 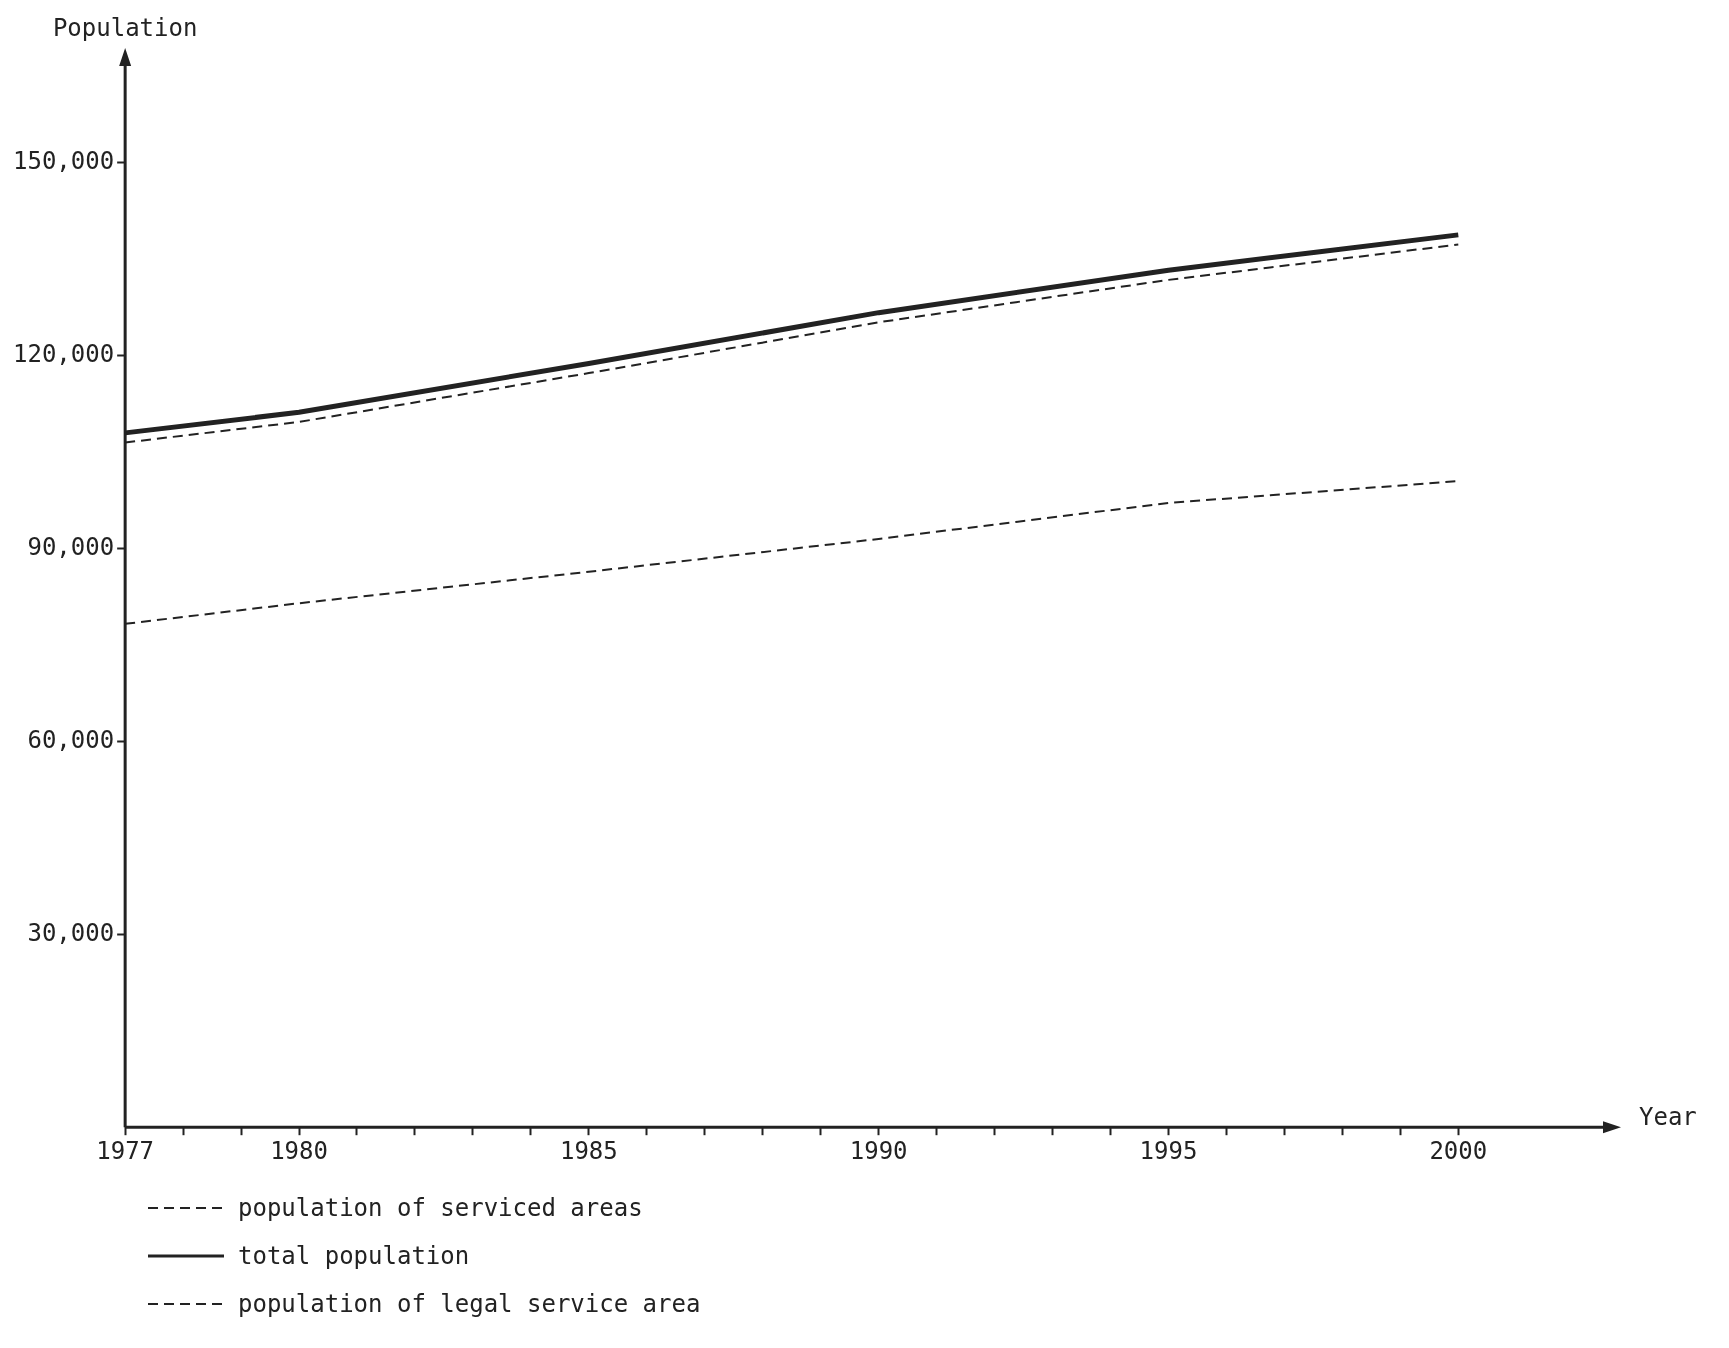 What do you see at coordinates (71, 546) in the screenshot?
I see `y-tick-label: 90,000` at bounding box center [71, 546].